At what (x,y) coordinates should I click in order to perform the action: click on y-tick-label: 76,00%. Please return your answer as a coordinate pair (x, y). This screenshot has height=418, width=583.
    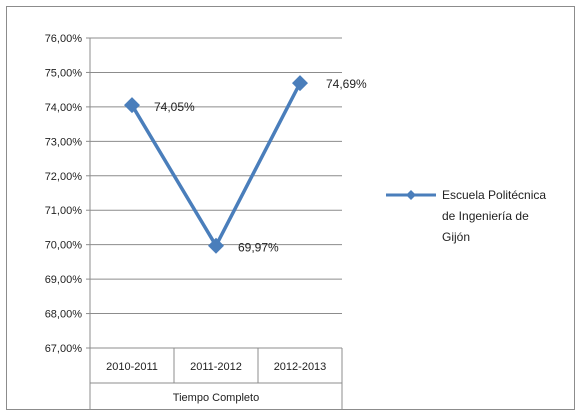
    Looking at the image, I should click on (64, 39).